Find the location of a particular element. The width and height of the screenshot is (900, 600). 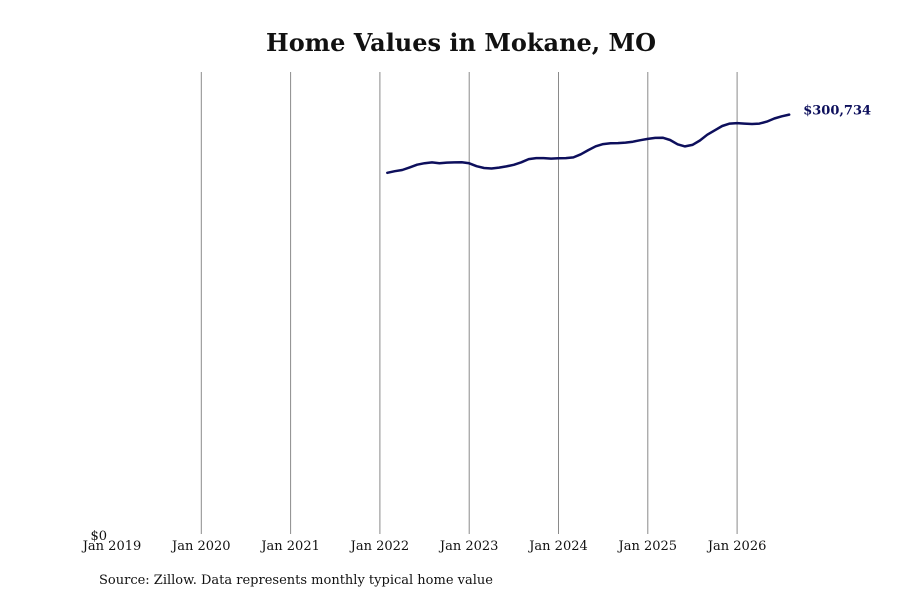

x-tick-label: Jan 2021 is located at coordinates (289, 546).